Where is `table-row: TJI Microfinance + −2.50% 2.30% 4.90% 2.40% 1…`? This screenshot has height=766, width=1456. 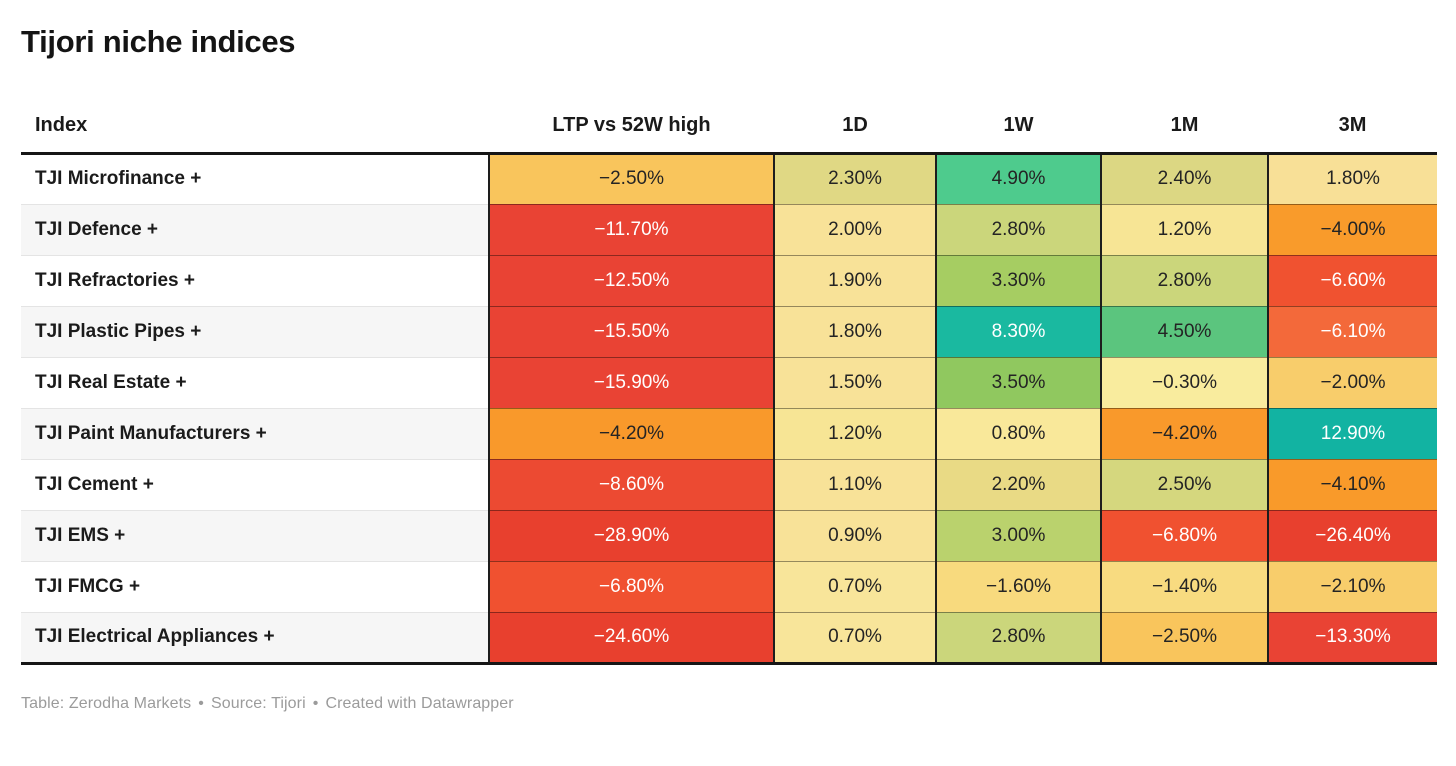
table-row: TJI Microfinance + −2.50% 2.30% 4.90% 2.40% 1… is located at coordinates (729, 178).